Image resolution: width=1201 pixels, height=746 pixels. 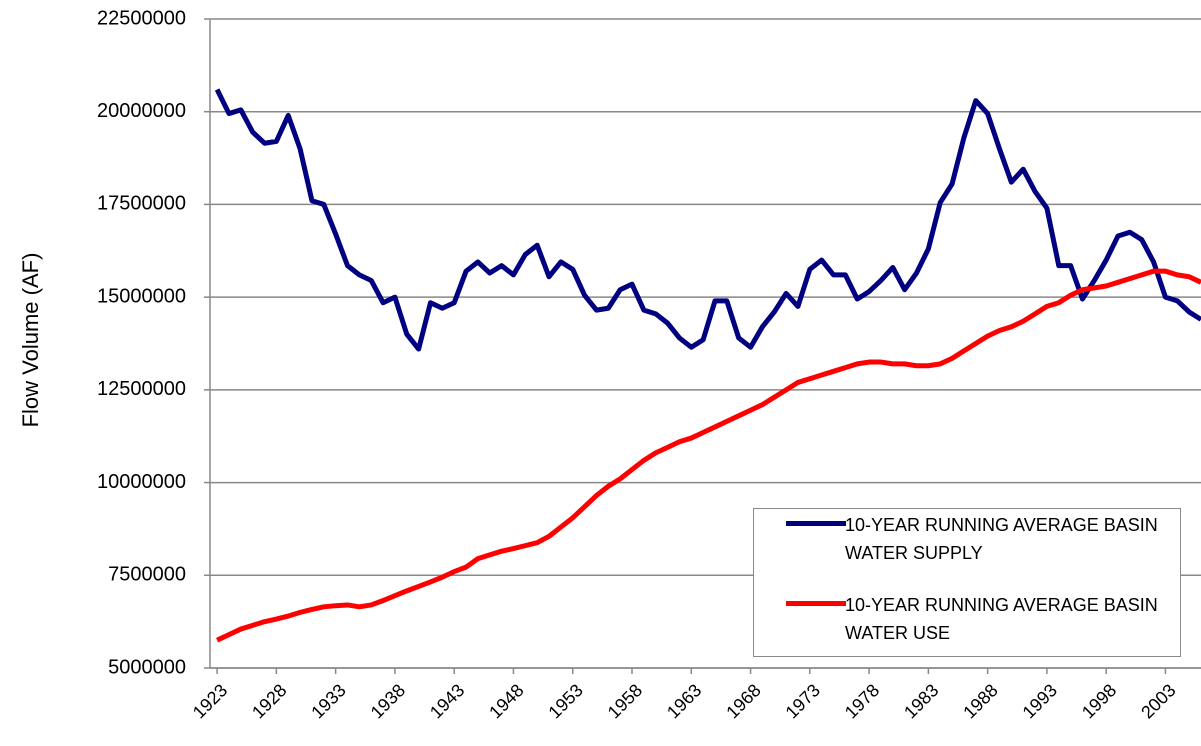 What do you see at coordinates (980, 701) in the screenshot?
I see `x-tick-label: 1988` at bounding box center [980, 701].